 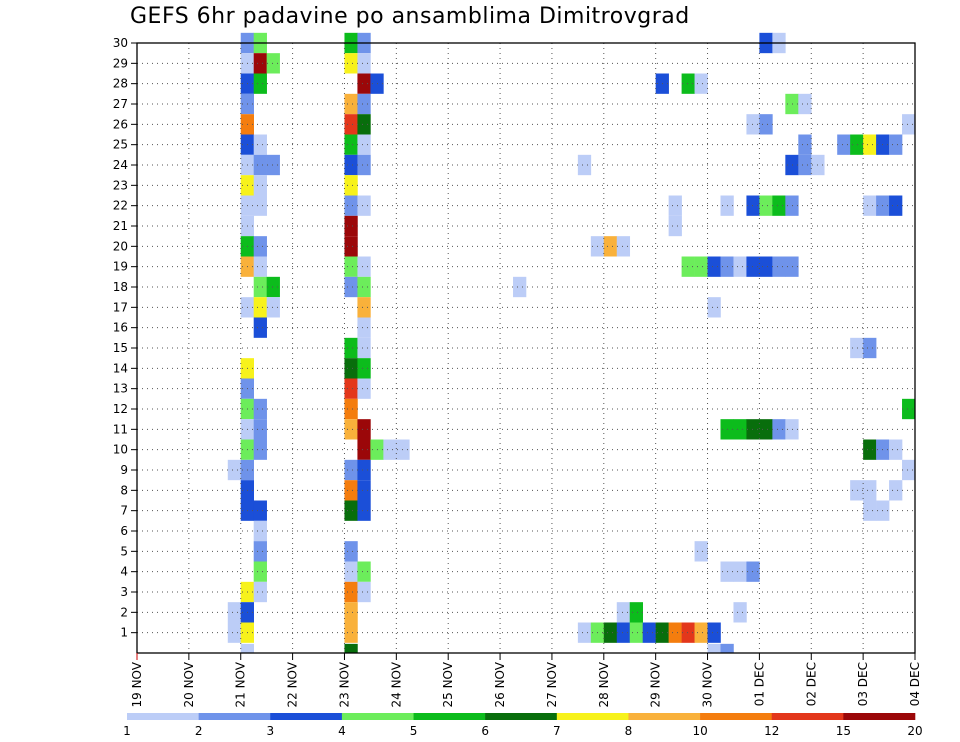 What do you see at coordinates (342, 731) in the screenshot?
I see `colorbar-label: 4` at bounding box center [342, 731].